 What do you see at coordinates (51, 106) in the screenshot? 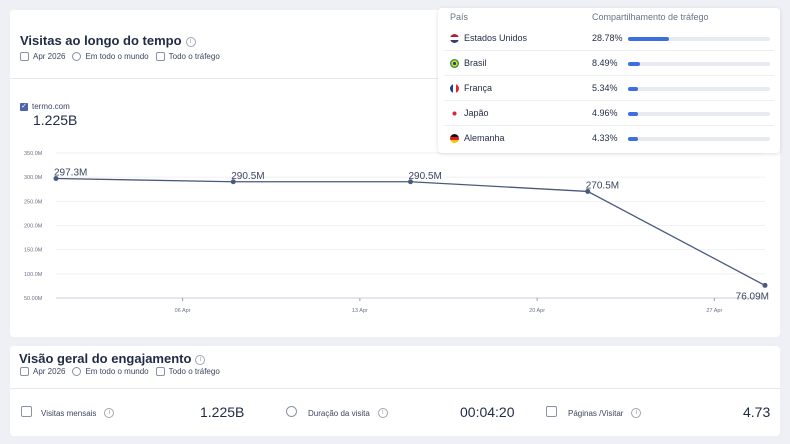
I see `legend-site: termo.com` at bounding box center [51, 106].